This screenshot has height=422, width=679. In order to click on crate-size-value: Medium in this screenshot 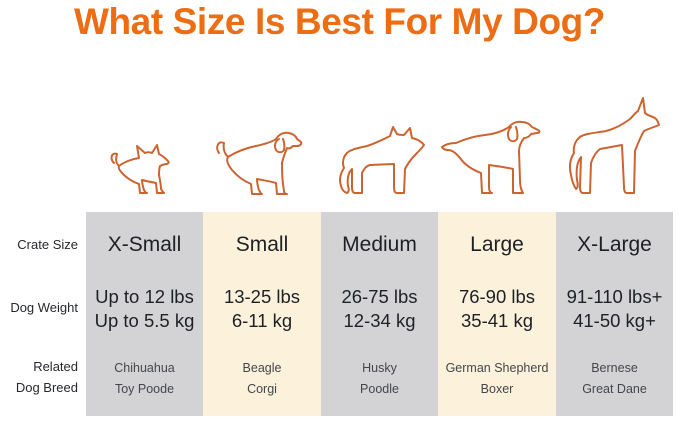, I will do `click(379, 244)`.